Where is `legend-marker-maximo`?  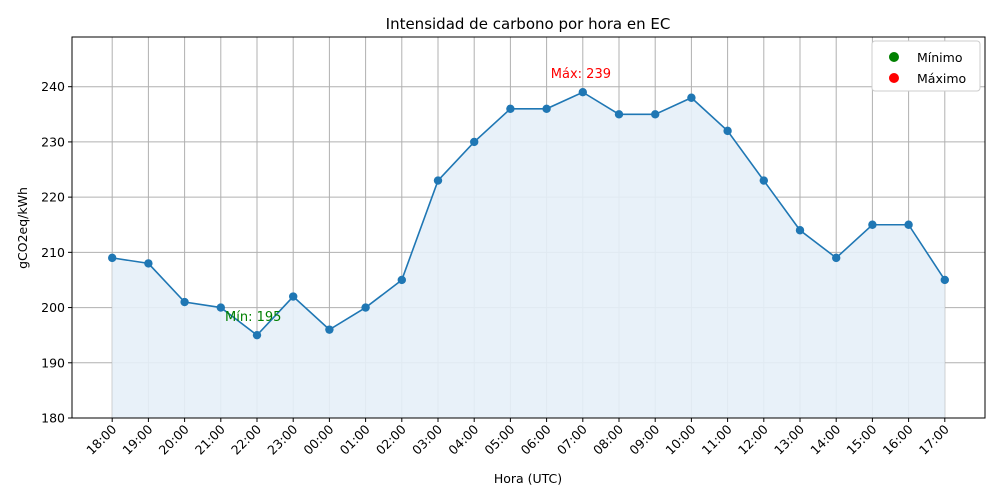 legend-marker-maximo is located at coordinates (894, 78).